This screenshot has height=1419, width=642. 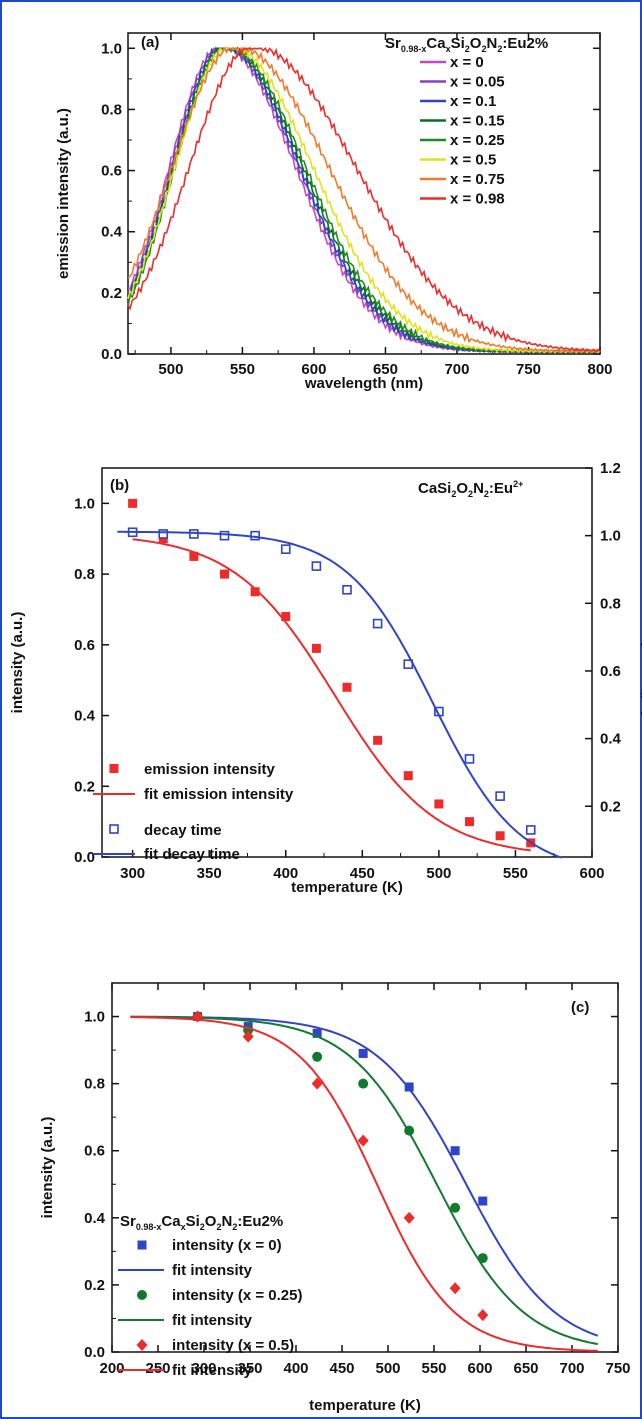 I want to click on panel-b-legend-entry: fit decay time, so click(x=192, y=854).